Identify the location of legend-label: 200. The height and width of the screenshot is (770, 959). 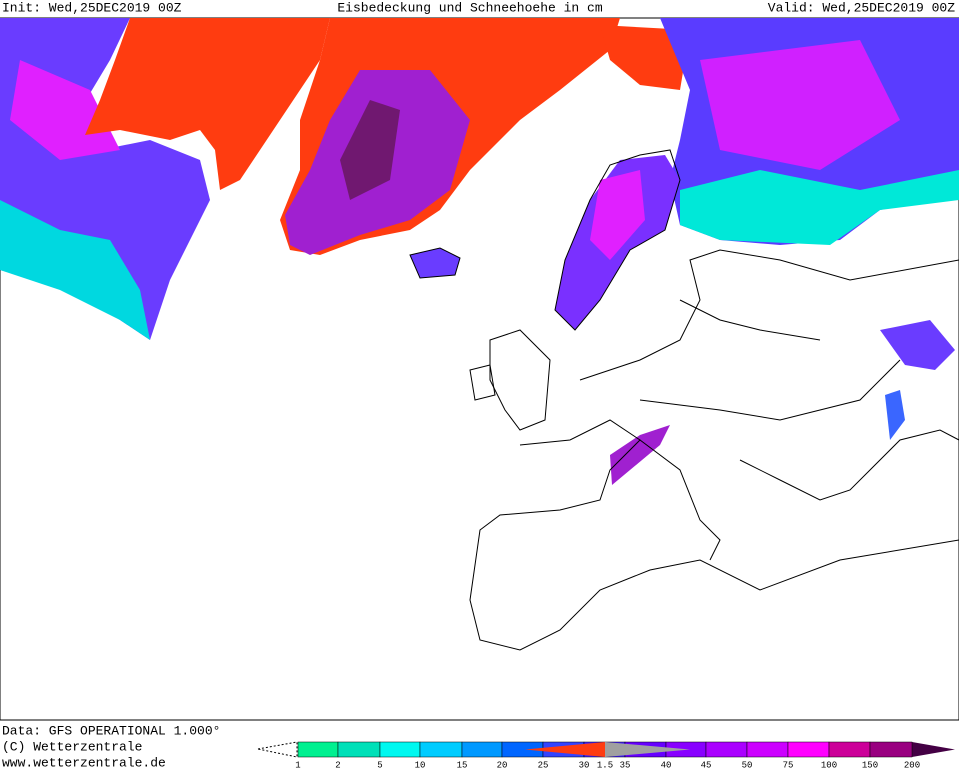
(912, 765).